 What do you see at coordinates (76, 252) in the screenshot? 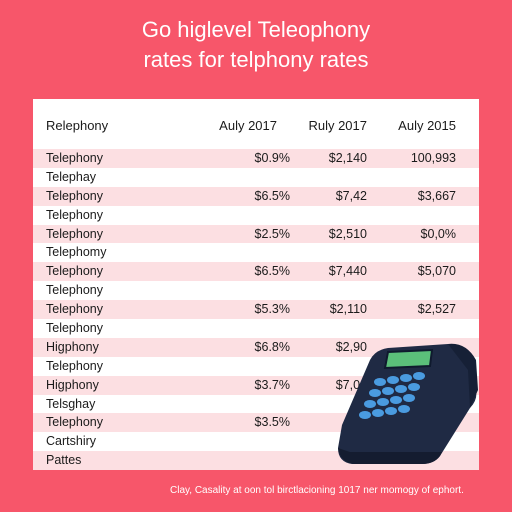
I see `row-label: Telephomy` at bounding box center [76, 252].